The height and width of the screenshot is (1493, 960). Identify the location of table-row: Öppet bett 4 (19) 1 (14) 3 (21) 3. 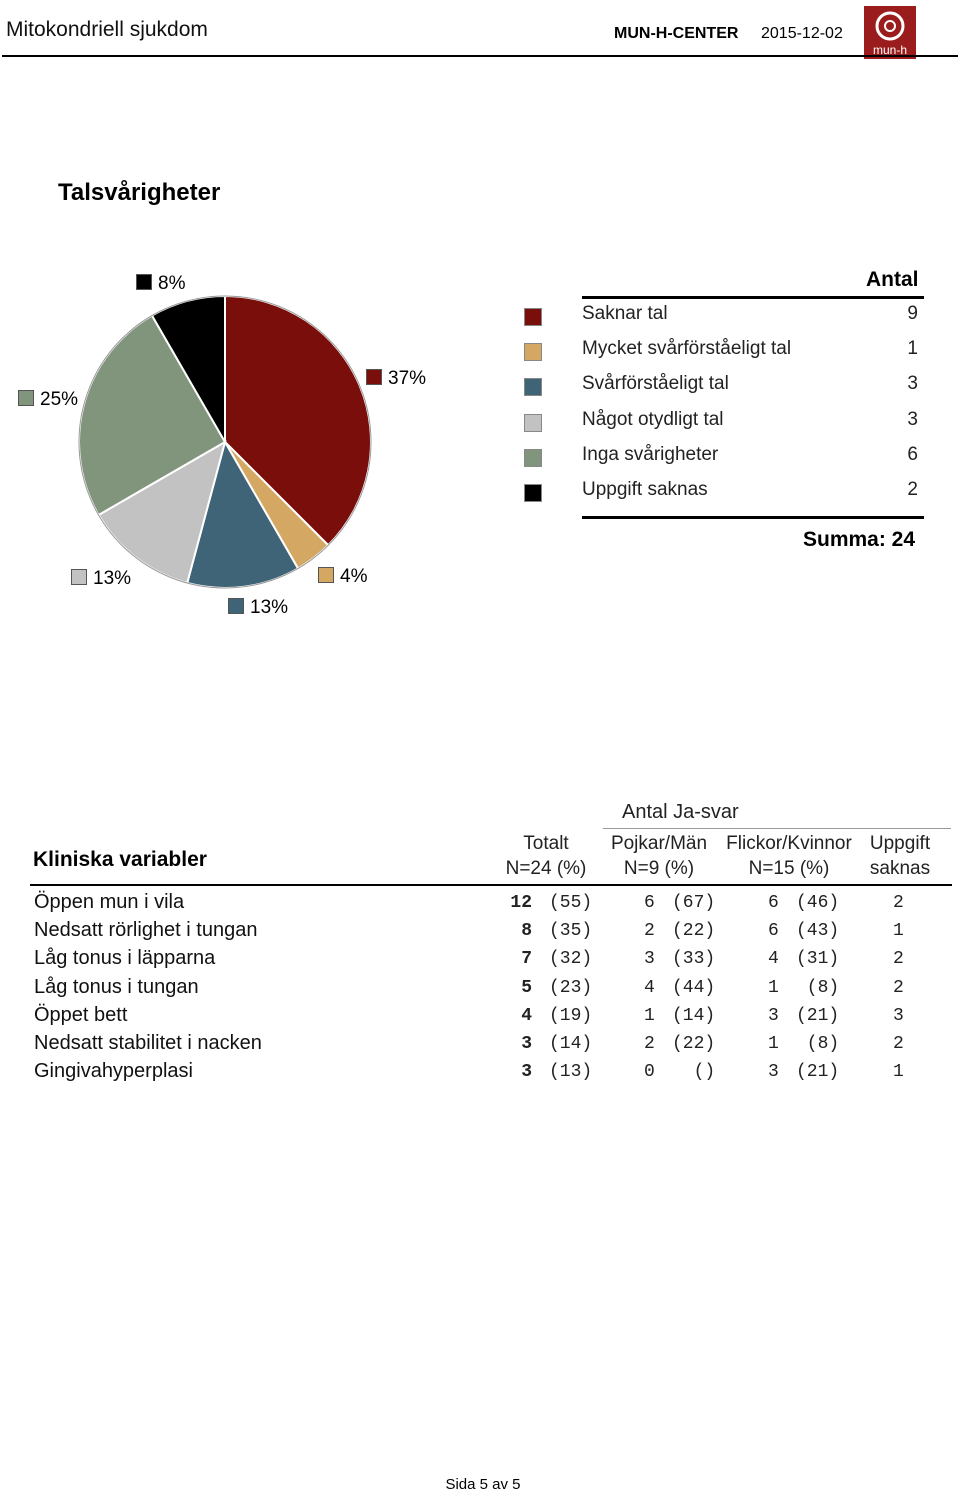
(480, 1016).